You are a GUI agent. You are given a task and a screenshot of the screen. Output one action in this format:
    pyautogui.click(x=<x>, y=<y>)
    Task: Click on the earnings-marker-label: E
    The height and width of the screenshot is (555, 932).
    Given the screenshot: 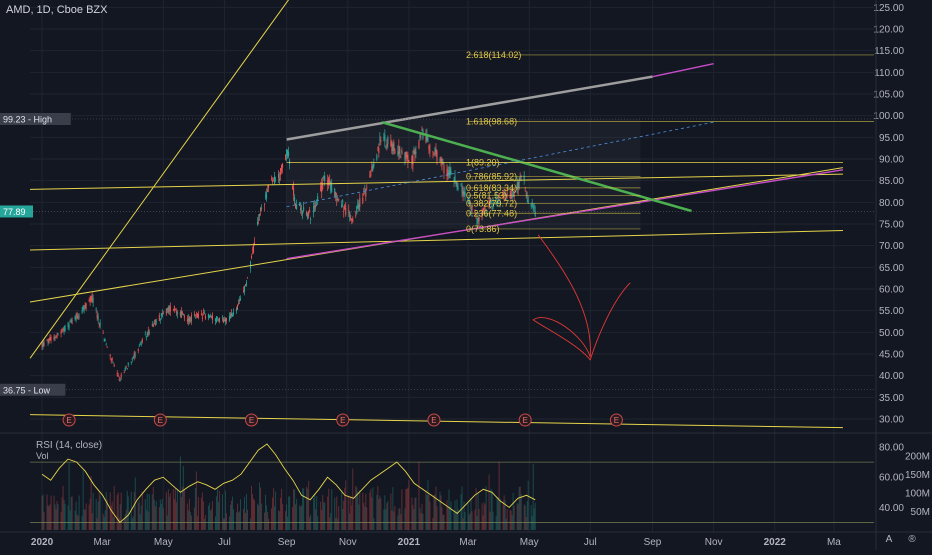 What is the action you would take?
    pyautogui.click(x=68, y=420)
    